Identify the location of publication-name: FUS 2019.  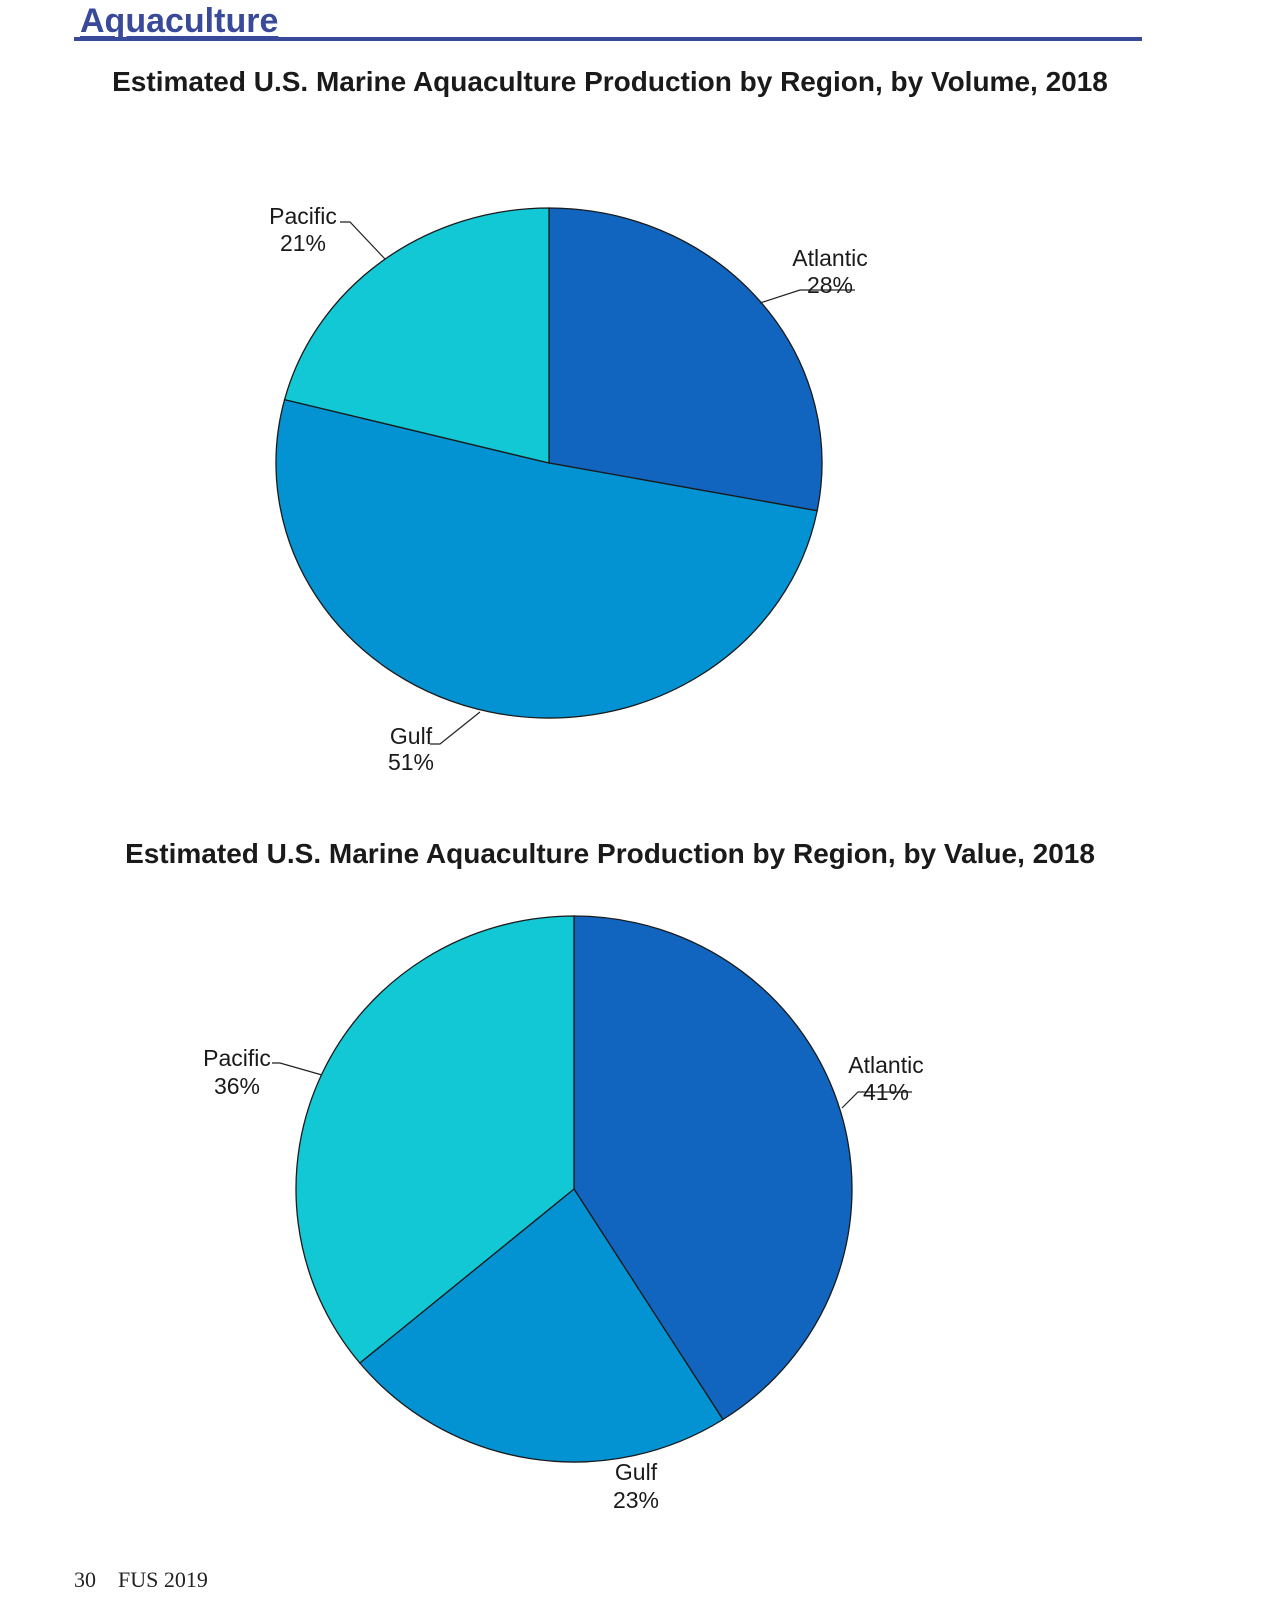
(163, 1579).